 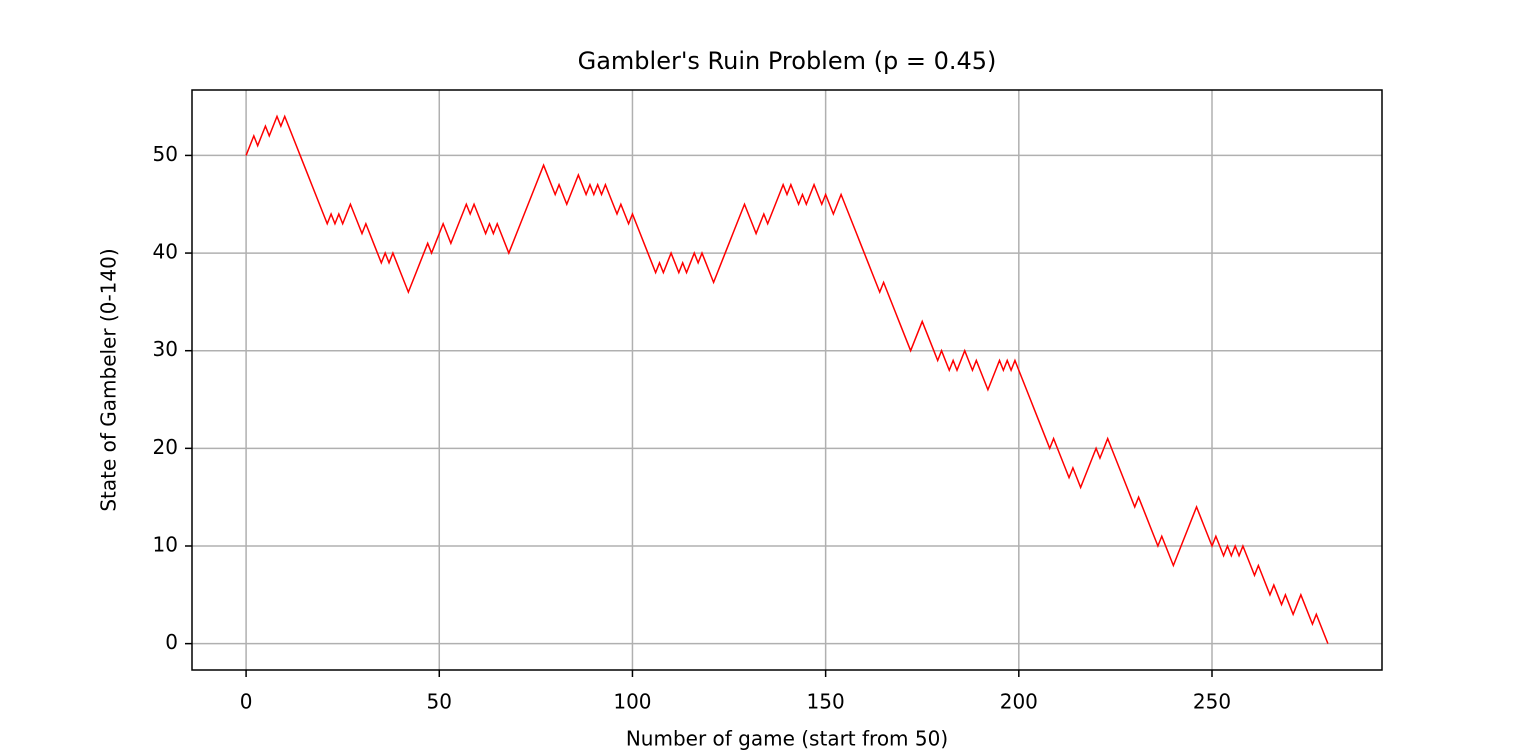 I want to click on x-tick-label: 200, so click(x=1019, y=702).